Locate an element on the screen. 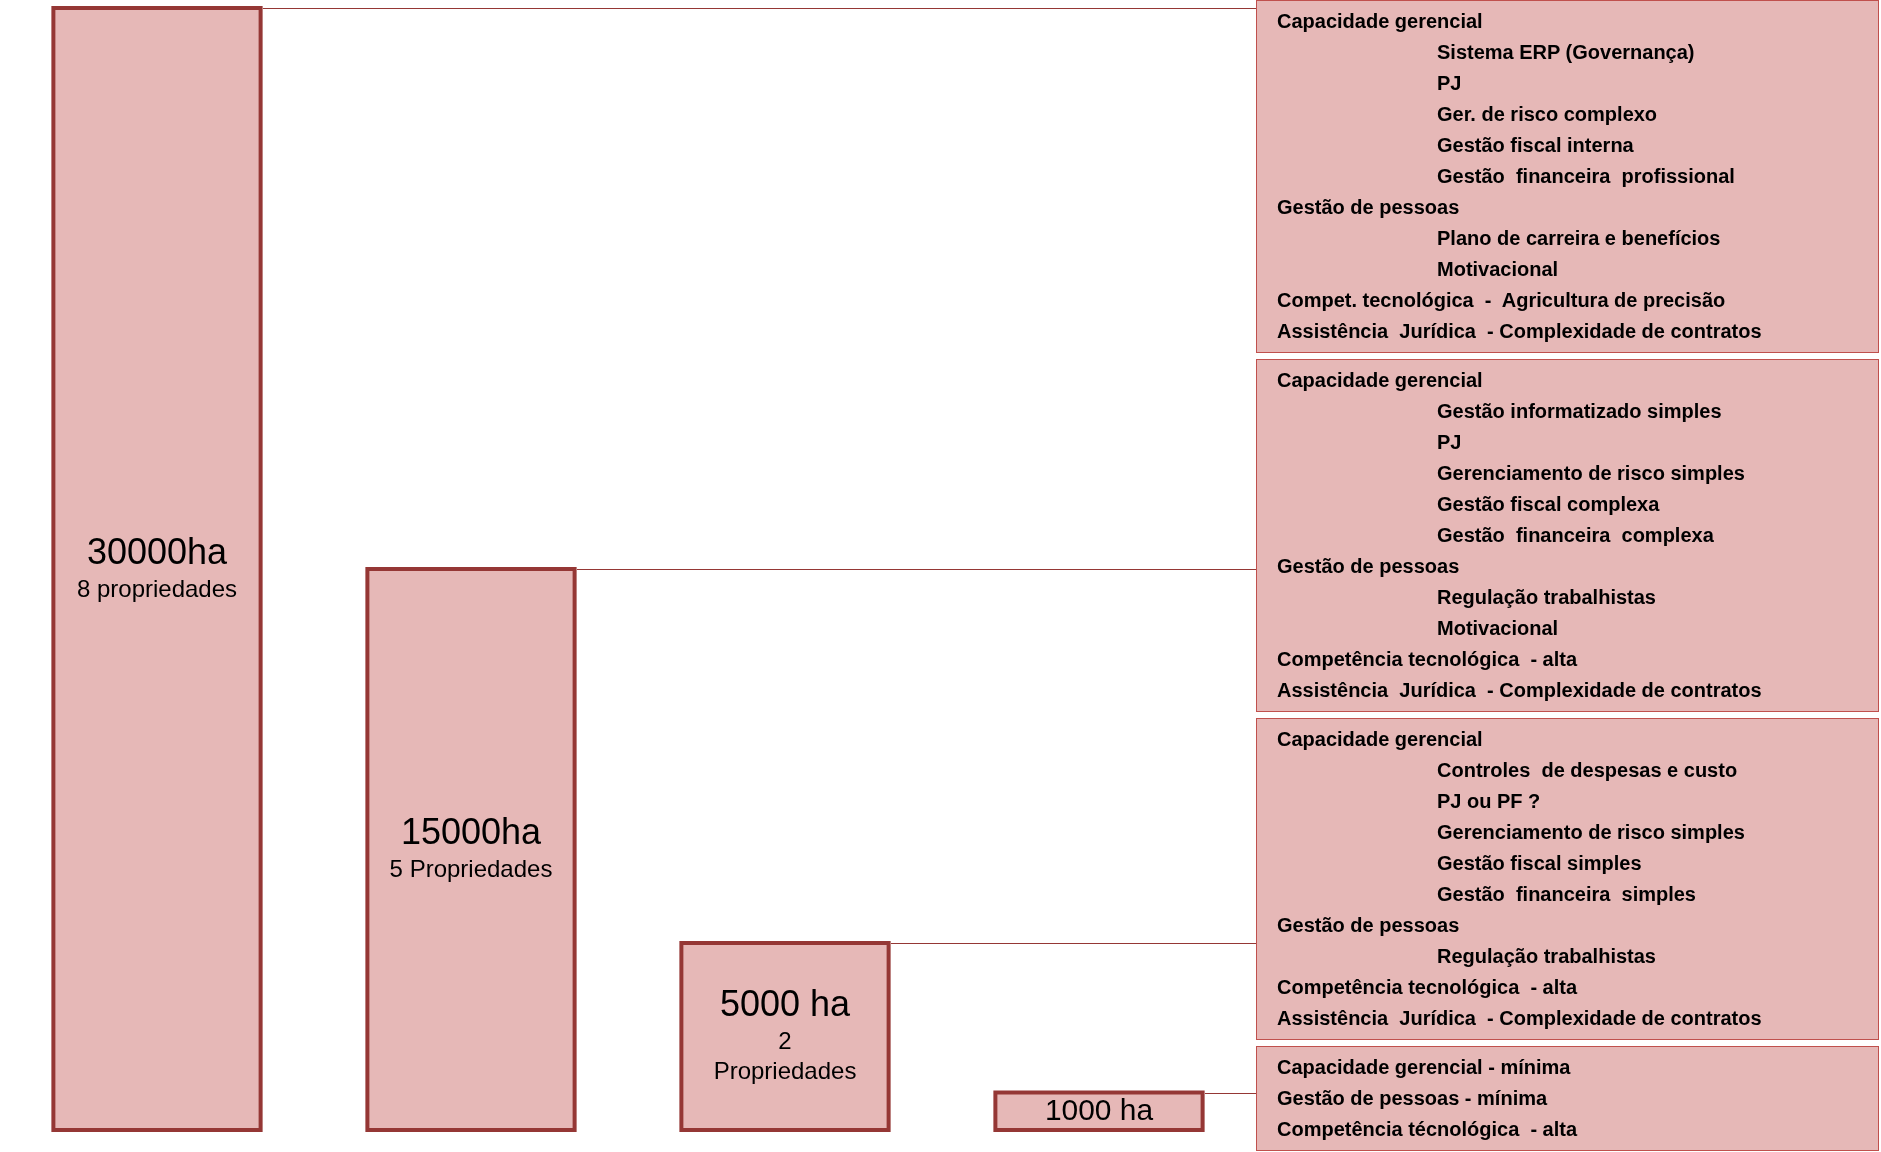 The height and width of the screenshot is (1152, 1881). data-label: 30000ha 8 propriedades is located at coordinates (157, 566).